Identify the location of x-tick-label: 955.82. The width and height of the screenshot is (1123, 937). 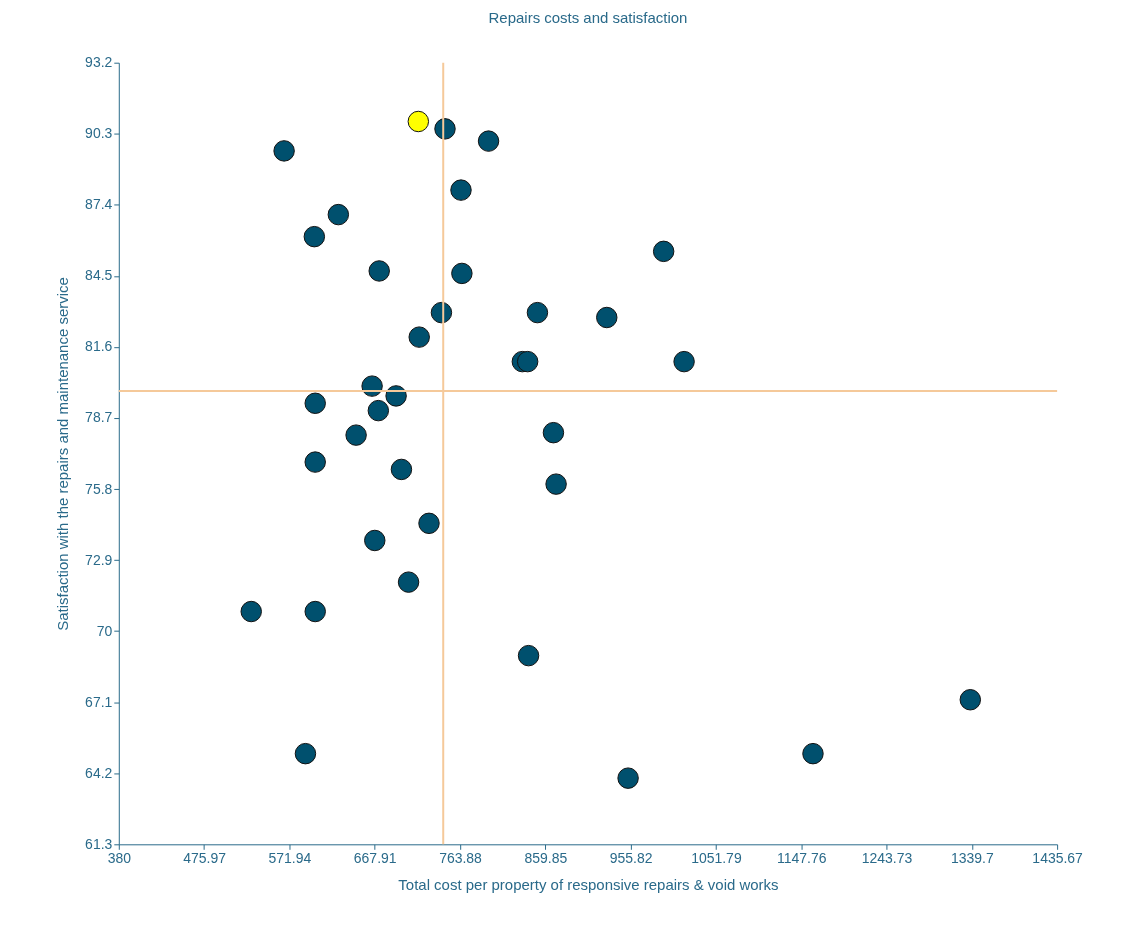
(631, 857).